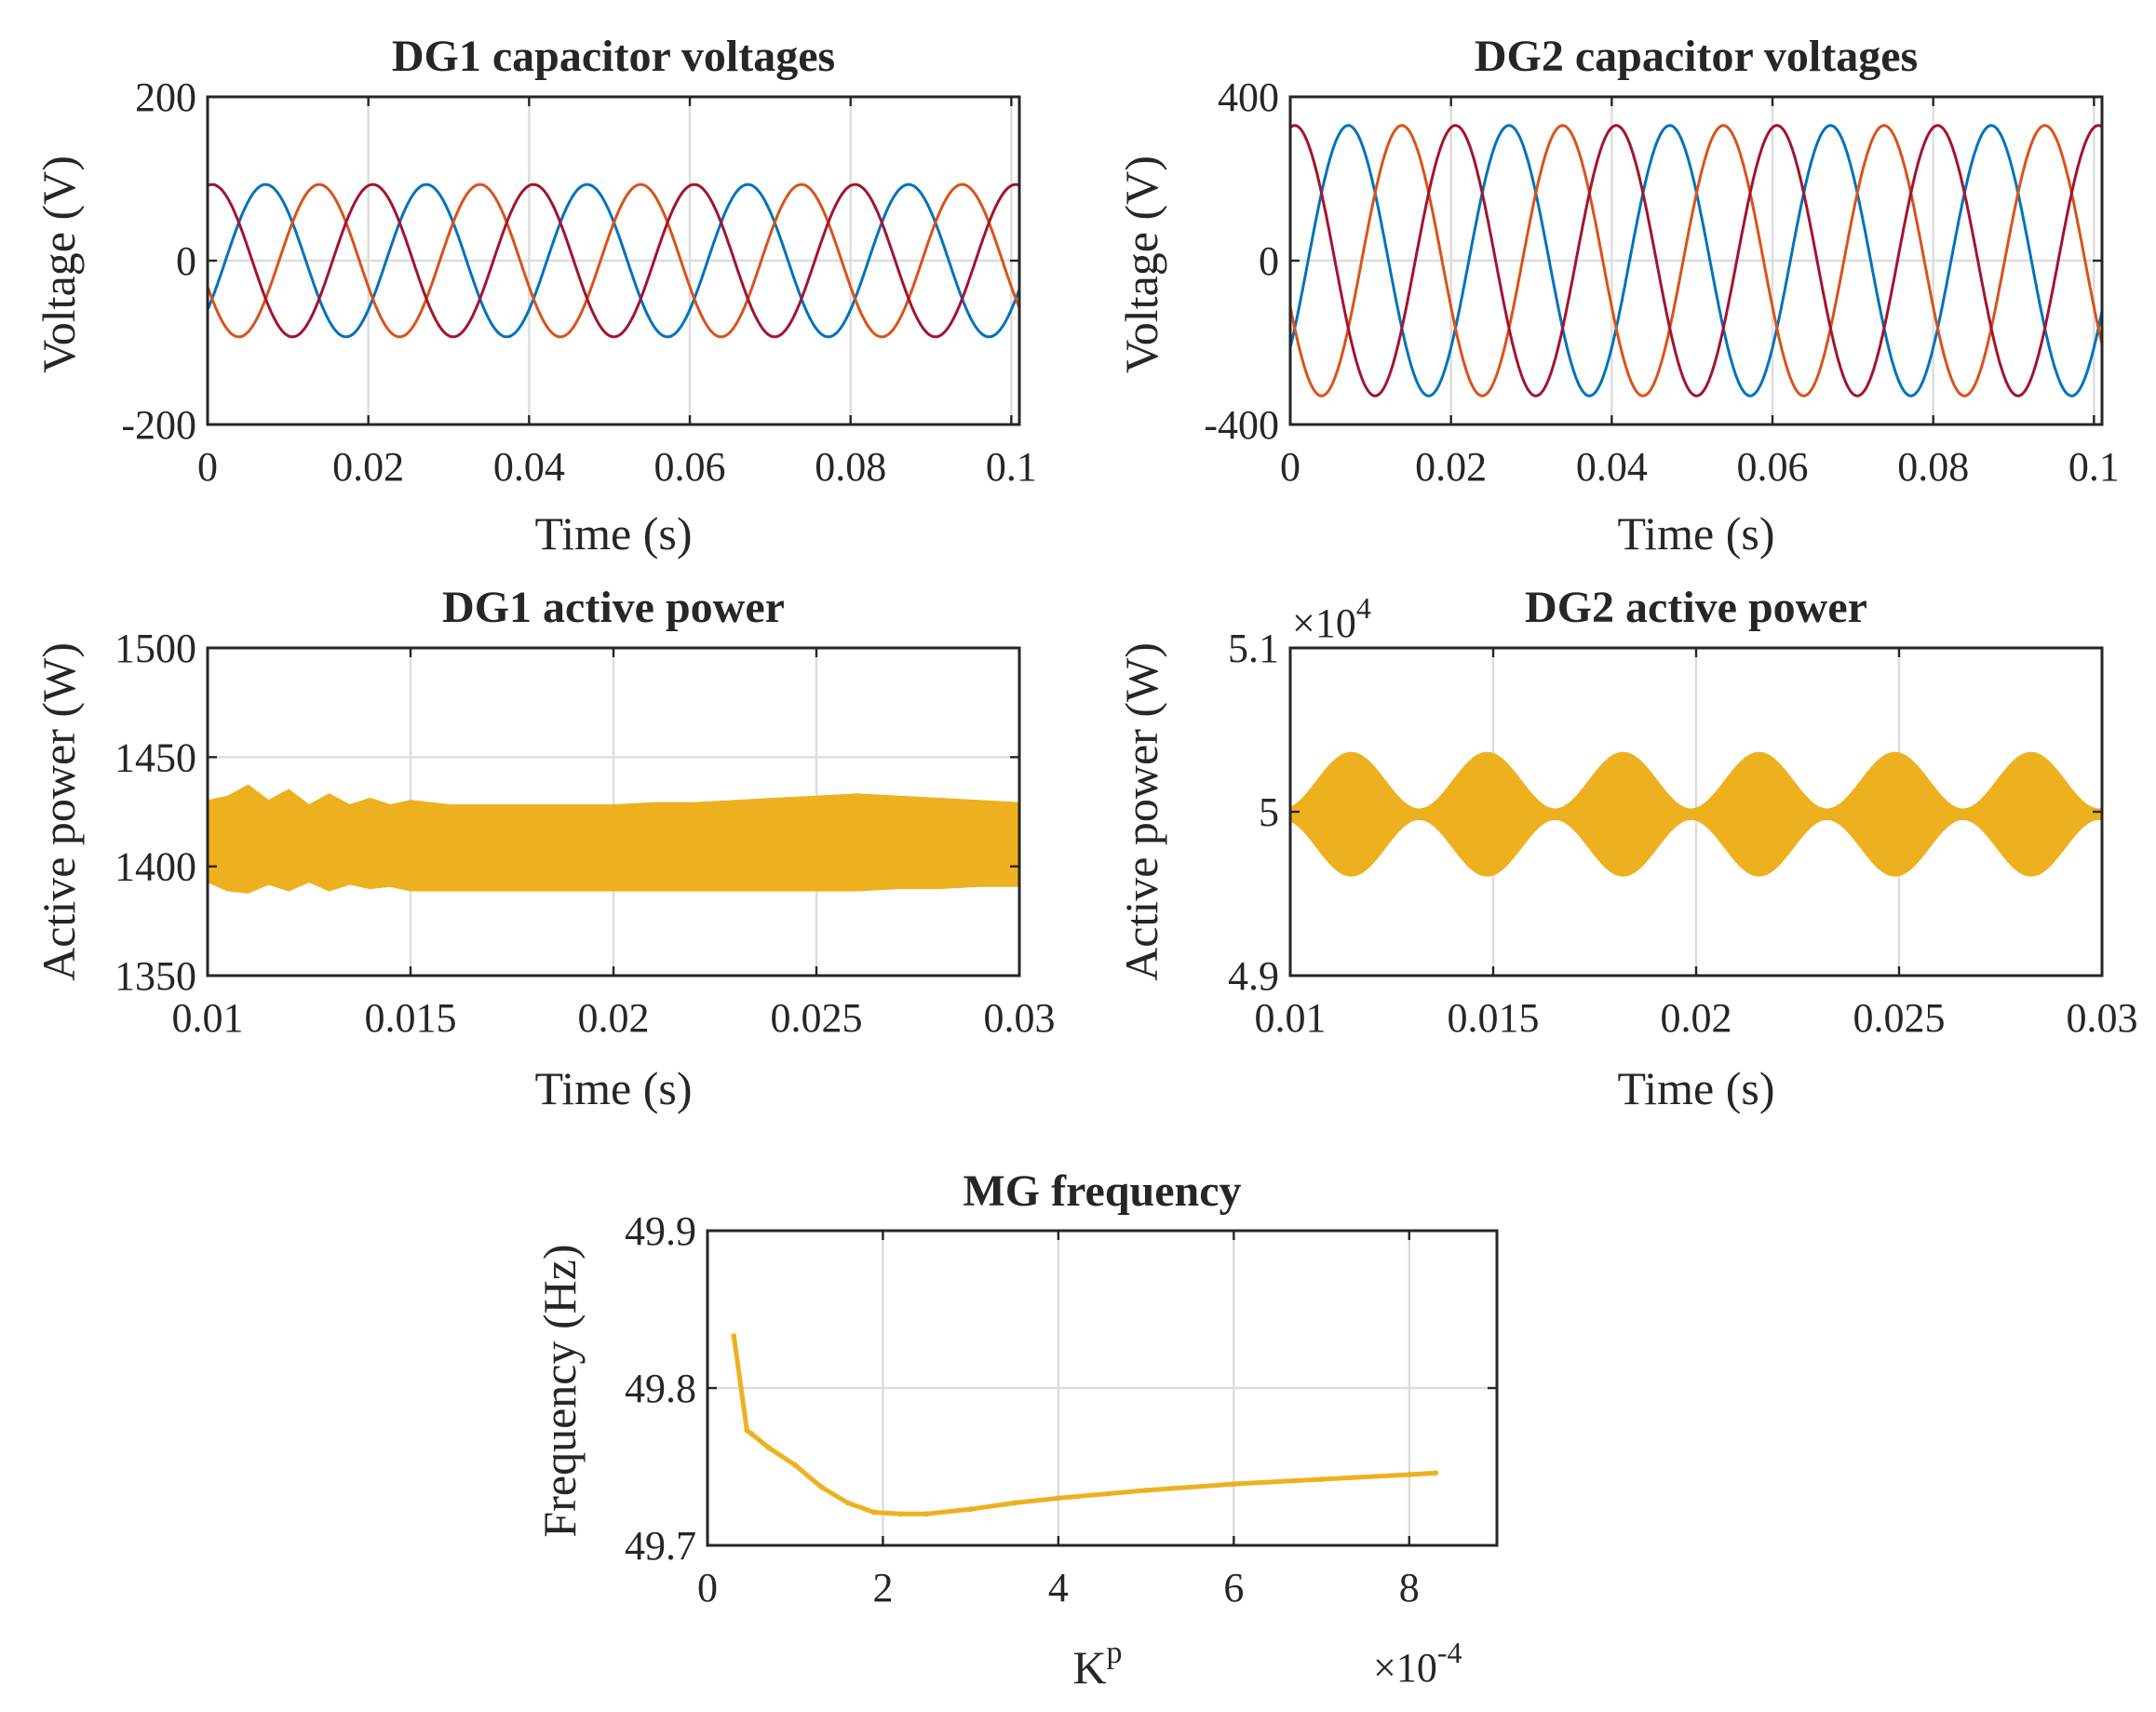 This screenshot has height=1712, width=2156. Describe the element at coordinates (1269, 812) in the screenshot. I see `y-tick-label: 5` at that location.